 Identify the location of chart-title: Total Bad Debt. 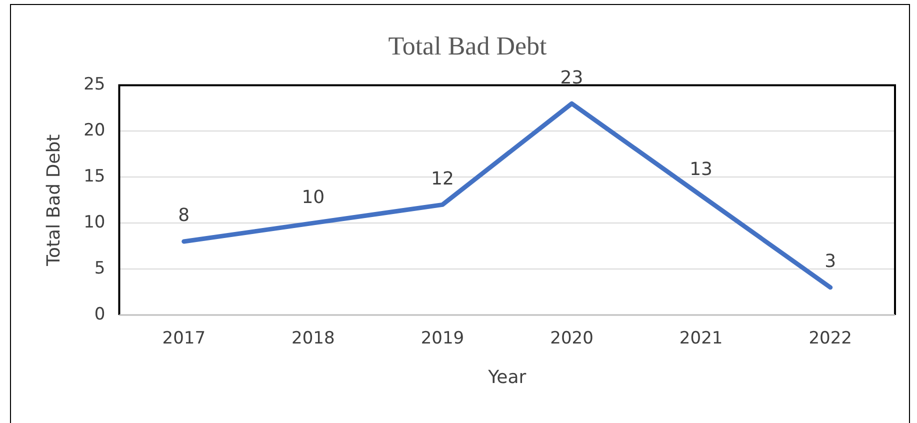
(468, 45).